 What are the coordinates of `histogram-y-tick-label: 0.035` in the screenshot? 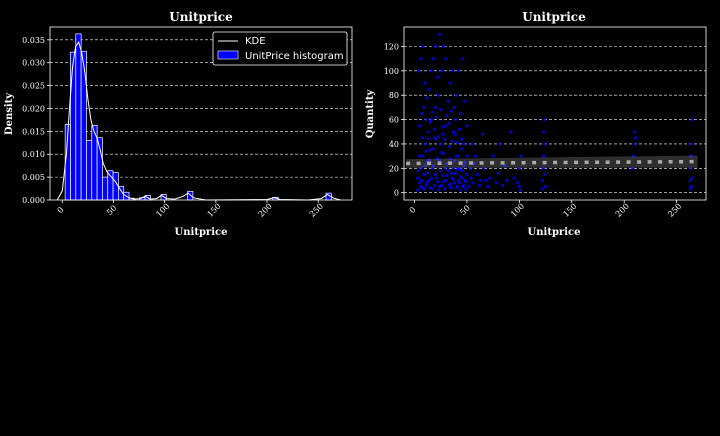 It's located at (33, 40).